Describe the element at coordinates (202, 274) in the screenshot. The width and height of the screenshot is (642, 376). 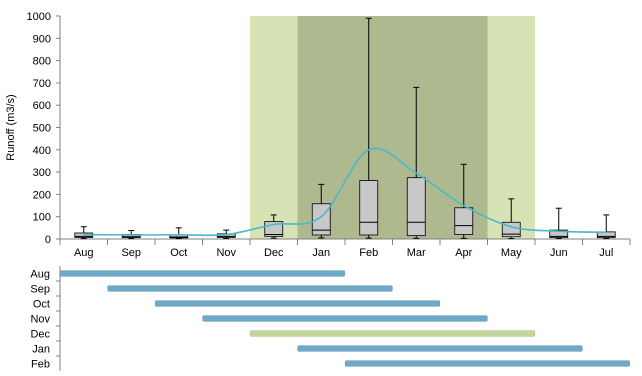
I see `gantt-bar-aug` at that location.